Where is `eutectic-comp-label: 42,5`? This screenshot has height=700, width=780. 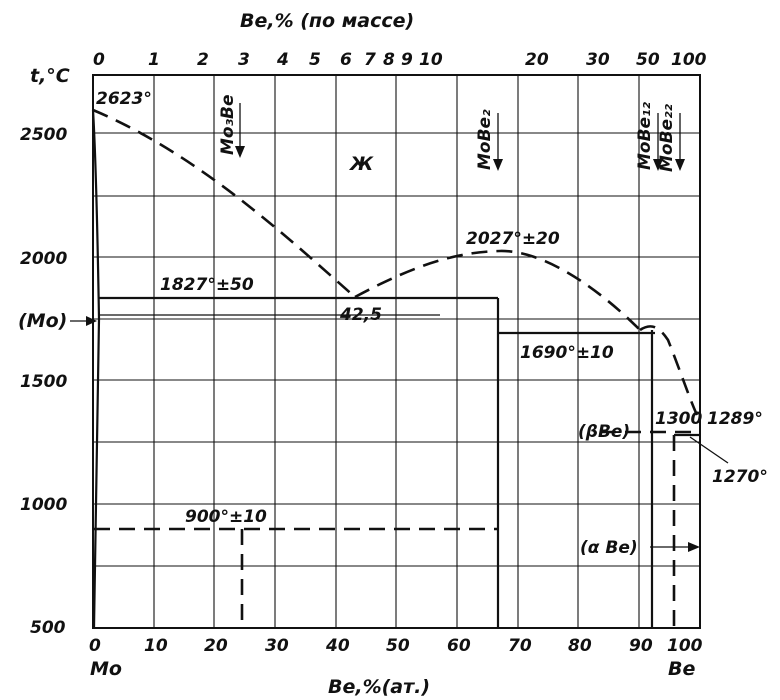
eutectic-comp-label: 42,5 is located at coordinates (360, 315).